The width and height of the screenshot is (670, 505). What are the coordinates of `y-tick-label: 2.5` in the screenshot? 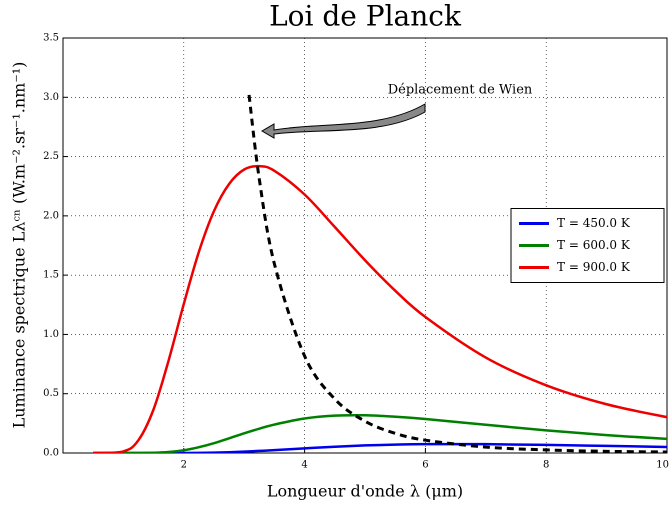 It's located at (51, 156).